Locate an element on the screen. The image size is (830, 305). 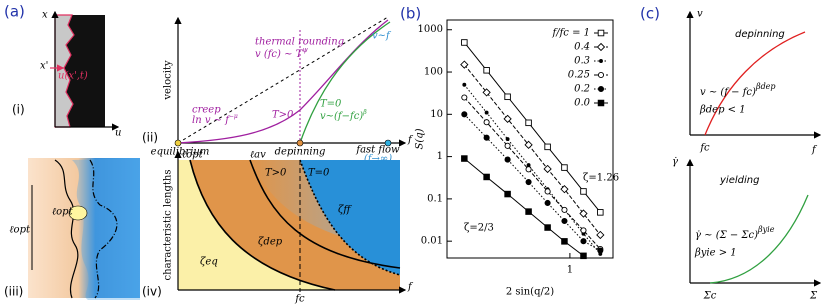
legend-label: f/fc = 1 is located at coordinates (571, 33).